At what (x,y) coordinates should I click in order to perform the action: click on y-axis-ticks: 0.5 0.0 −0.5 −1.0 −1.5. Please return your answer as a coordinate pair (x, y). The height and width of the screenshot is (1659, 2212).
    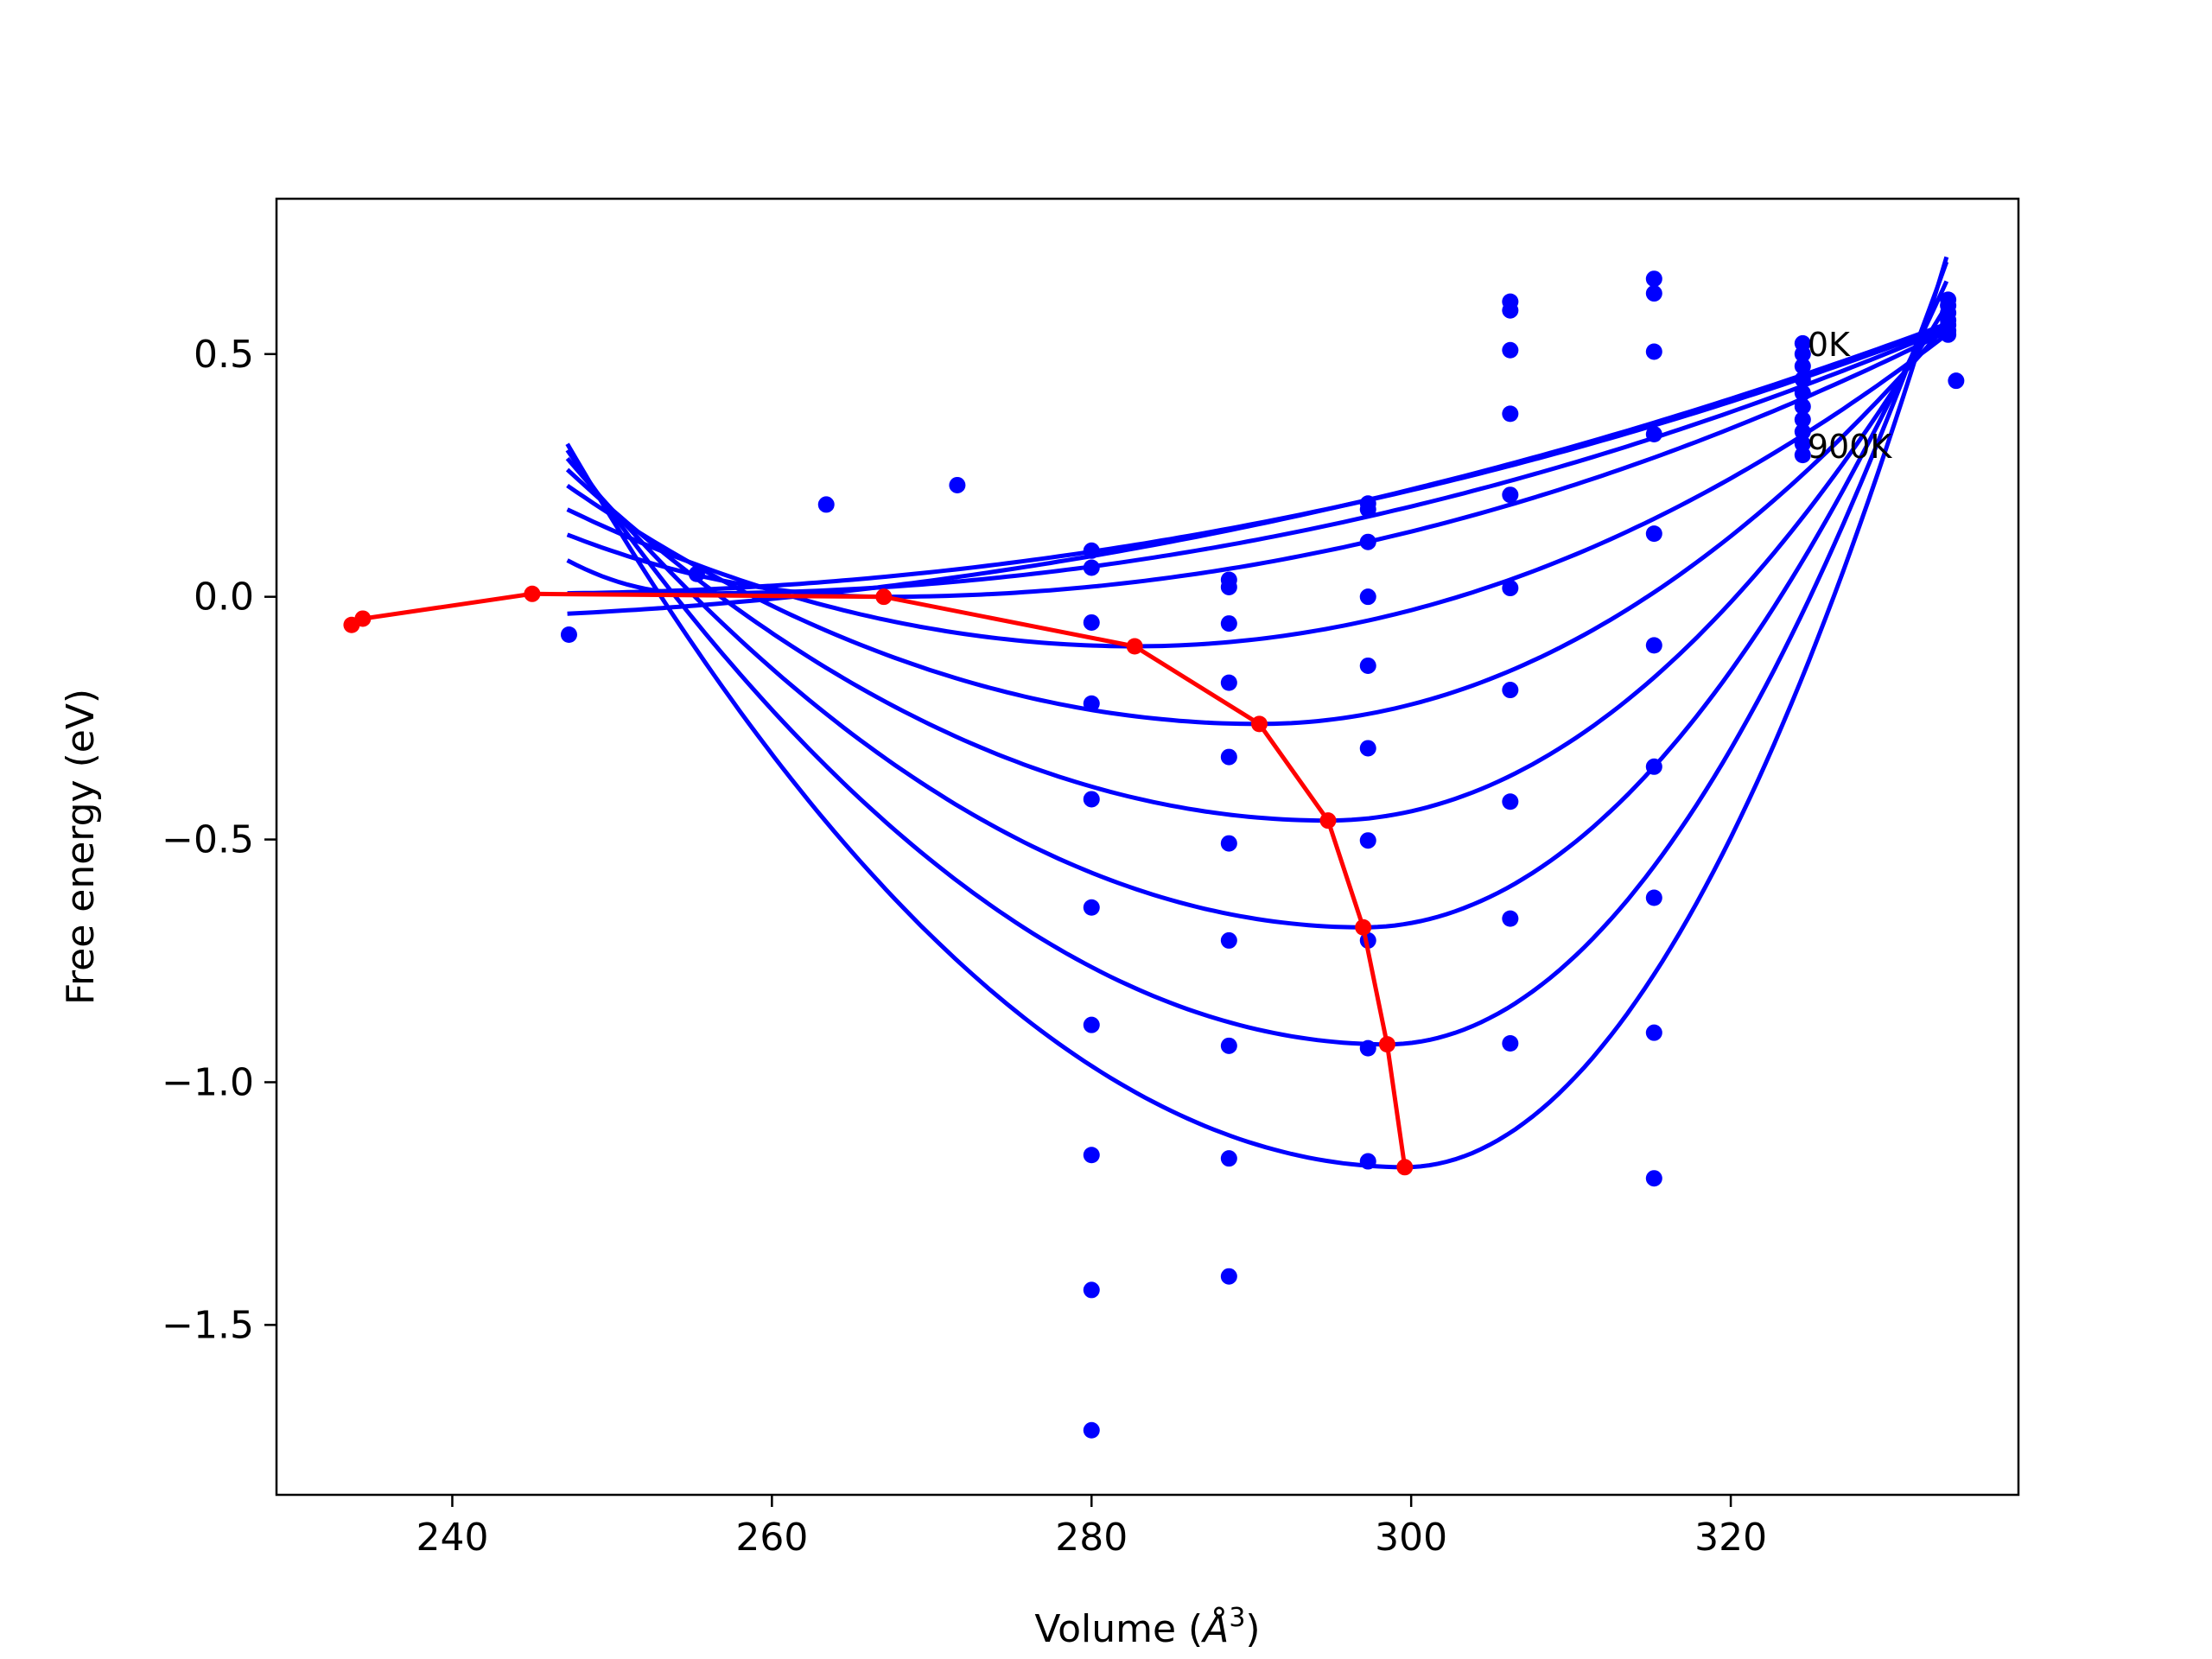
    Looking at the image, I should click on (219, 840).